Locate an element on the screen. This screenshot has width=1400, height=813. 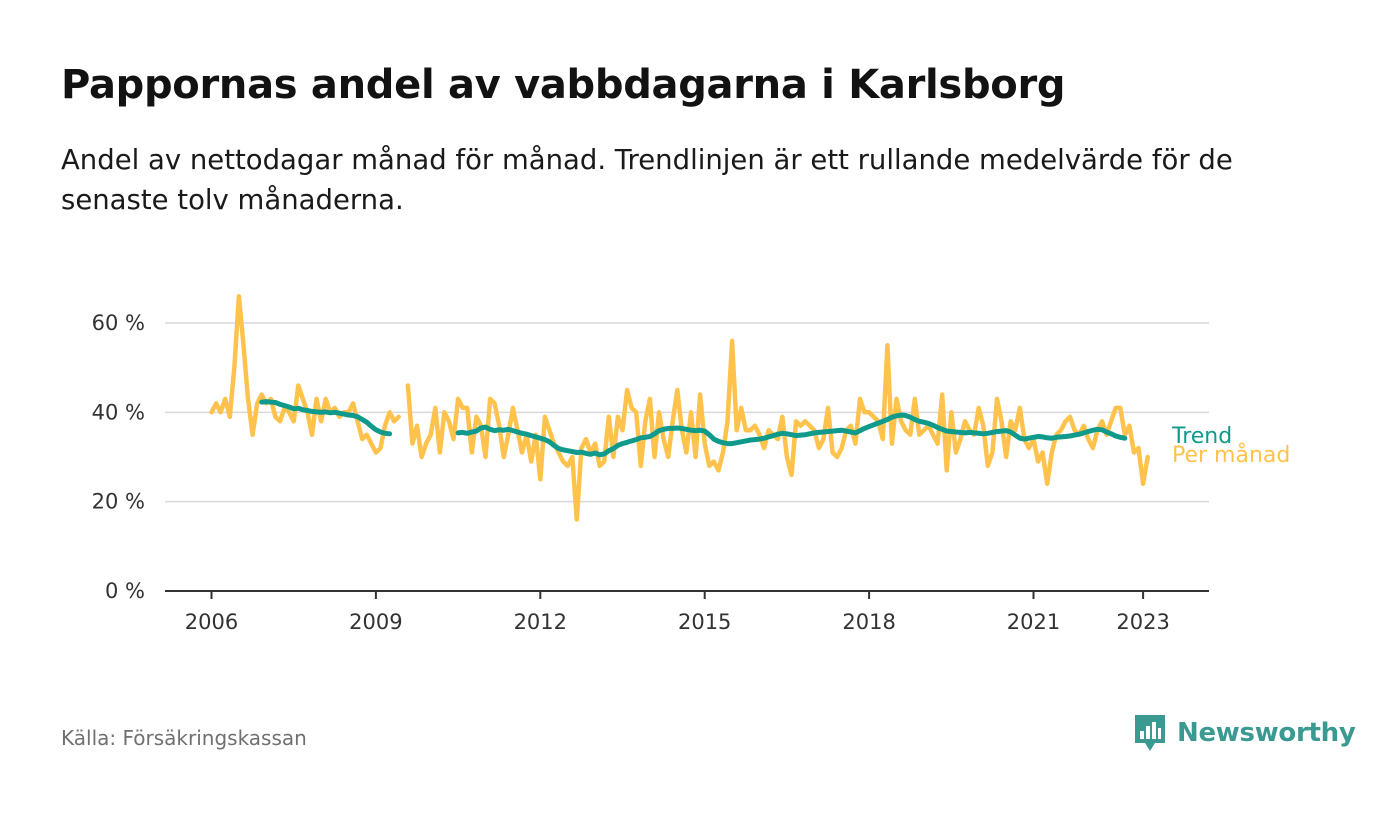
per-manad-label: Per månad is located at coordinates (1231, 455).